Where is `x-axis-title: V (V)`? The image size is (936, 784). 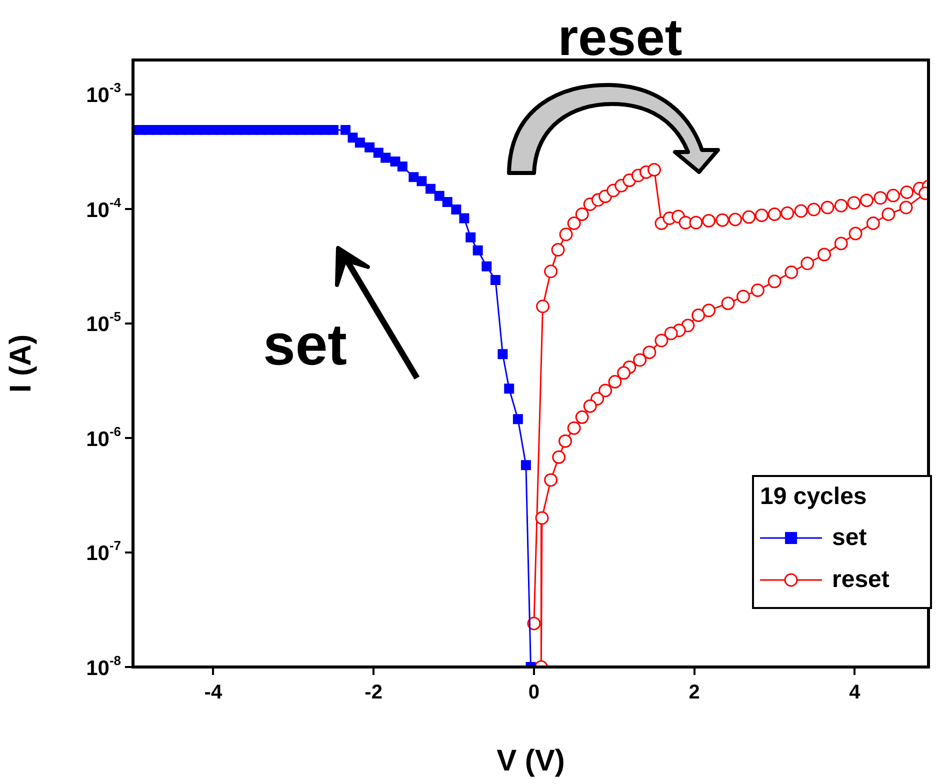 x-axis-title: V (V) is located at coordinates (530, 761).